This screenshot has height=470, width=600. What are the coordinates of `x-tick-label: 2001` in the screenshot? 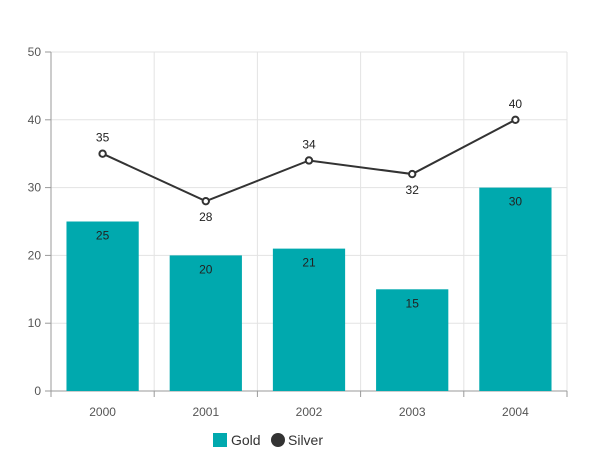 It's located at (205, 412).